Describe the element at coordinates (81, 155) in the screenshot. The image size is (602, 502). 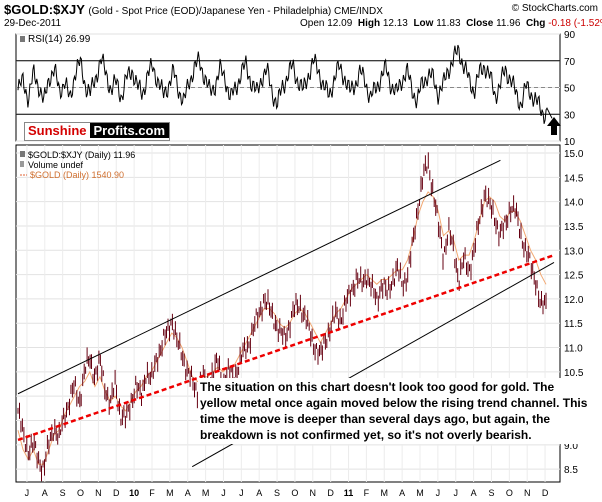
I see `legend-item-price: $GOLD:$XJY (Daily) 11.96` at that location.